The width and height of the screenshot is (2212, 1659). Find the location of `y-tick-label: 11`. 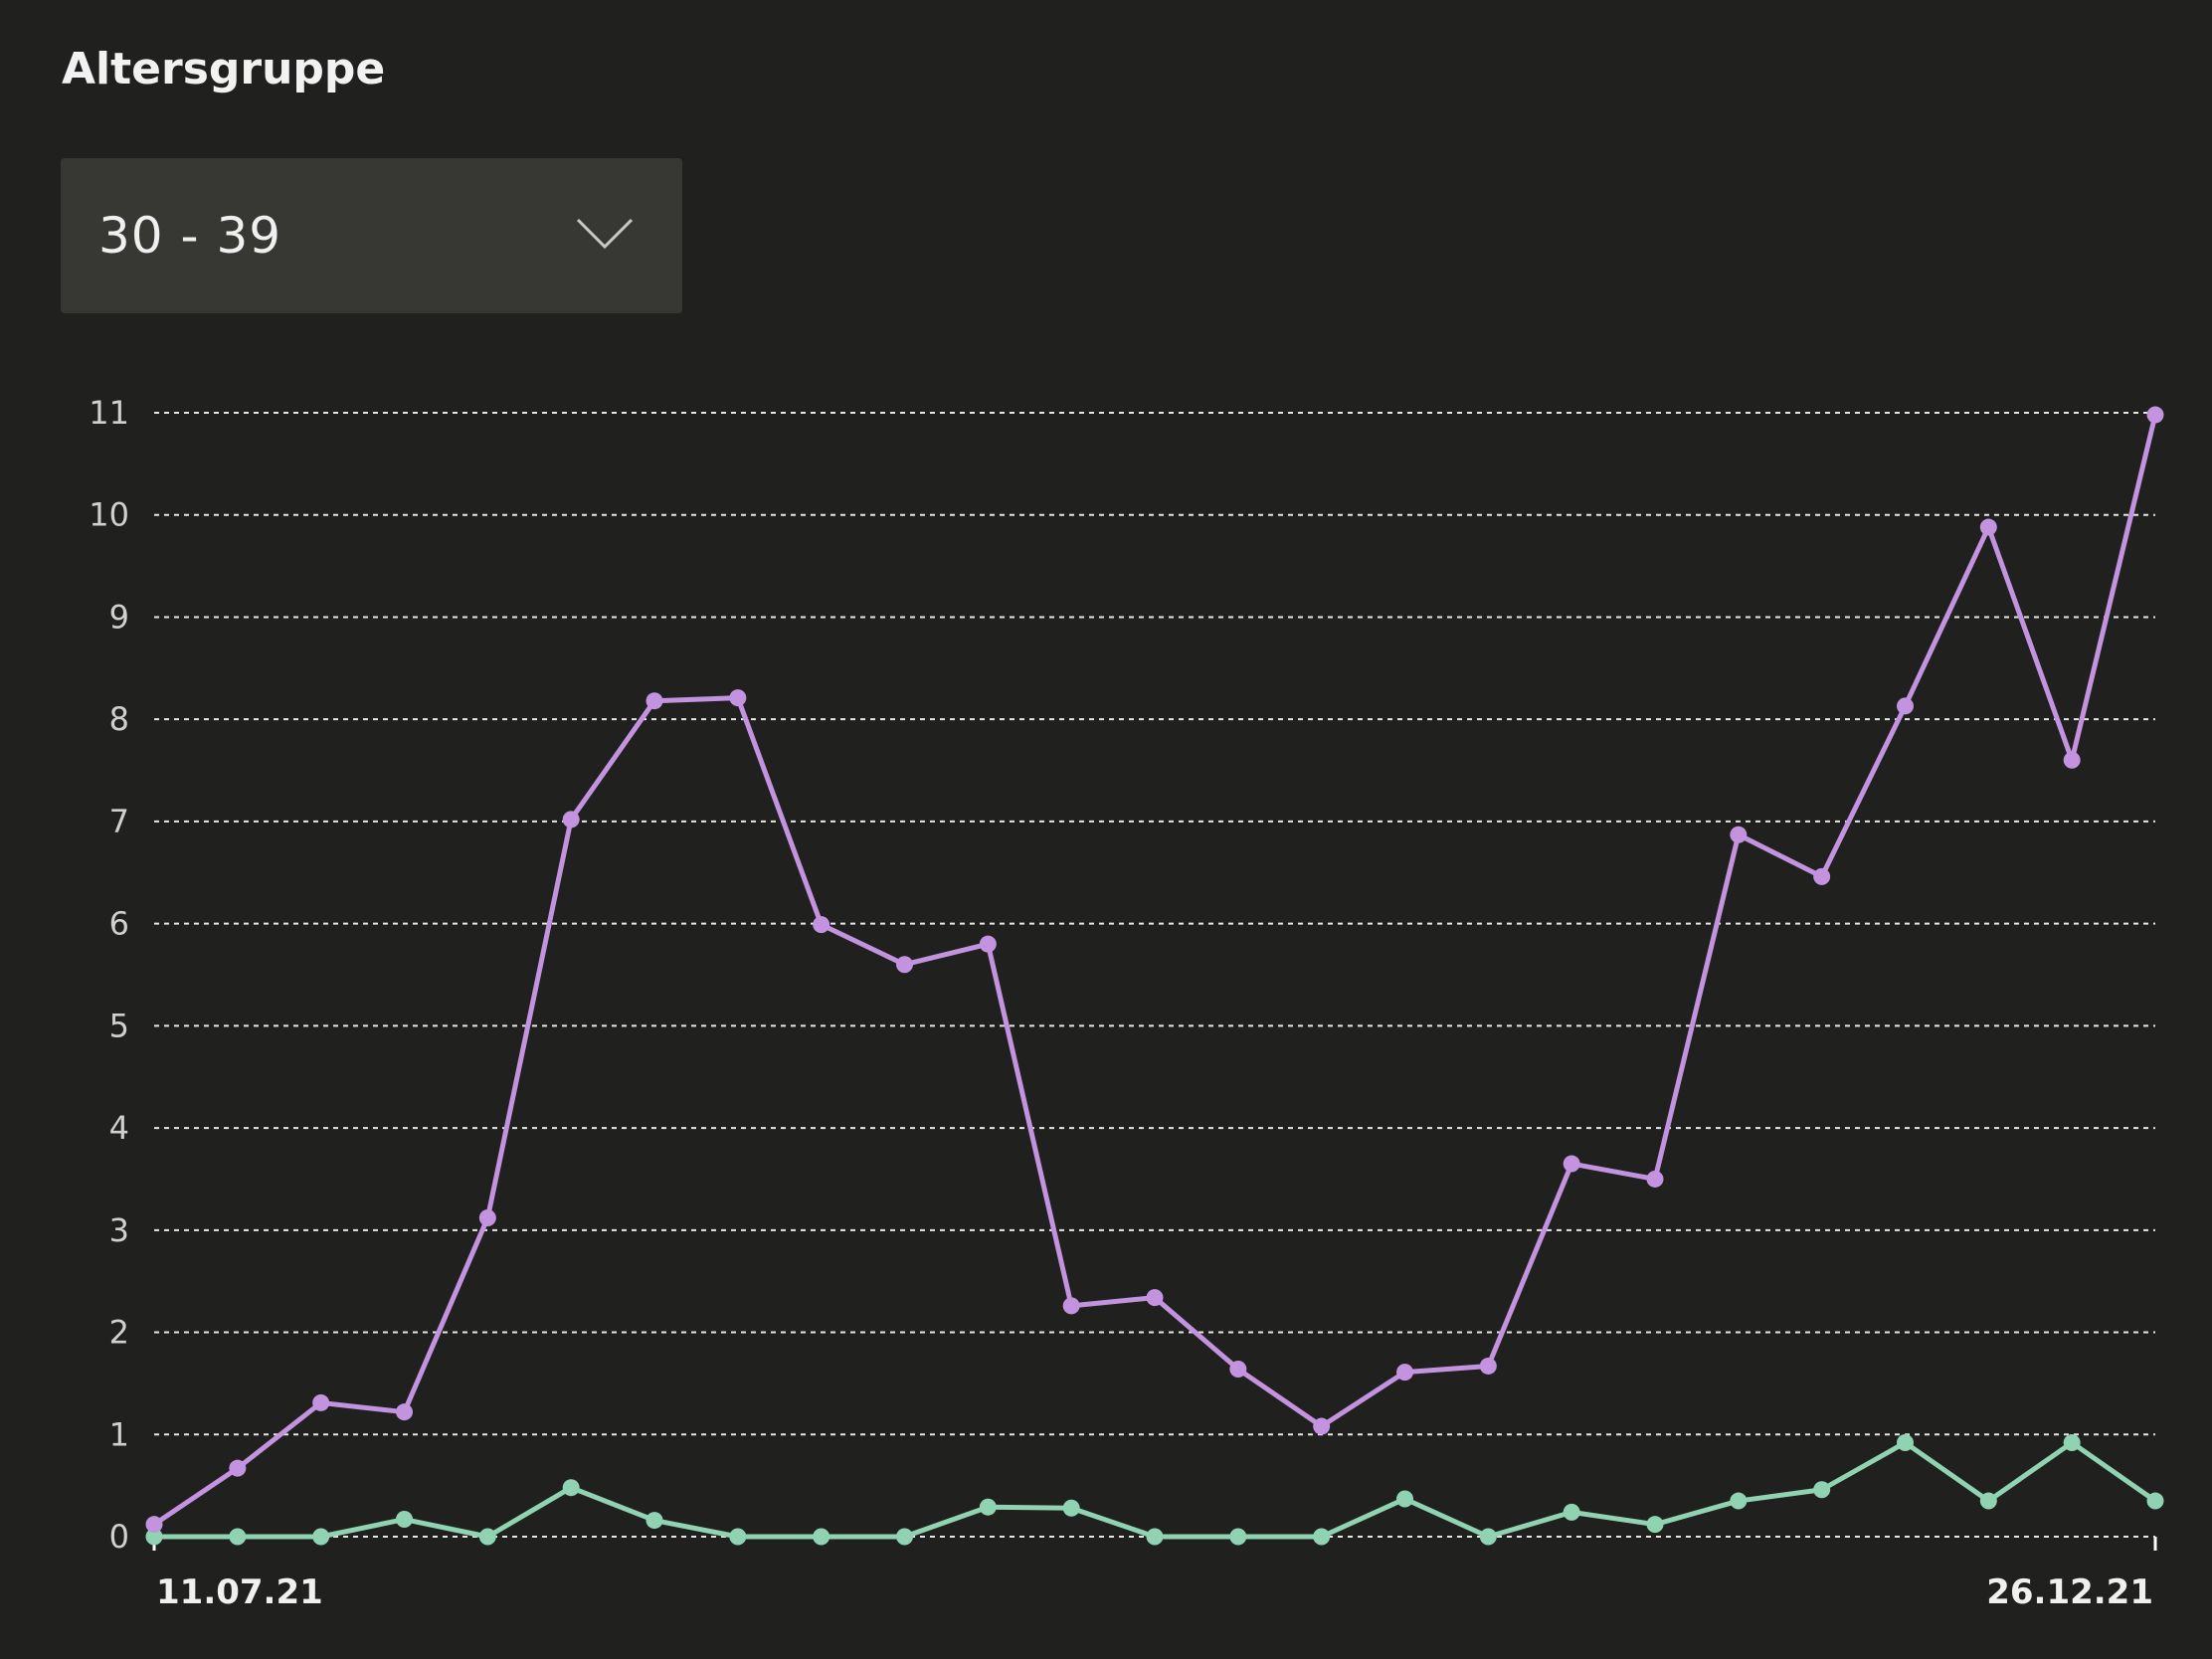

y-tick-label: 11 is located at coordinates (109, 413).